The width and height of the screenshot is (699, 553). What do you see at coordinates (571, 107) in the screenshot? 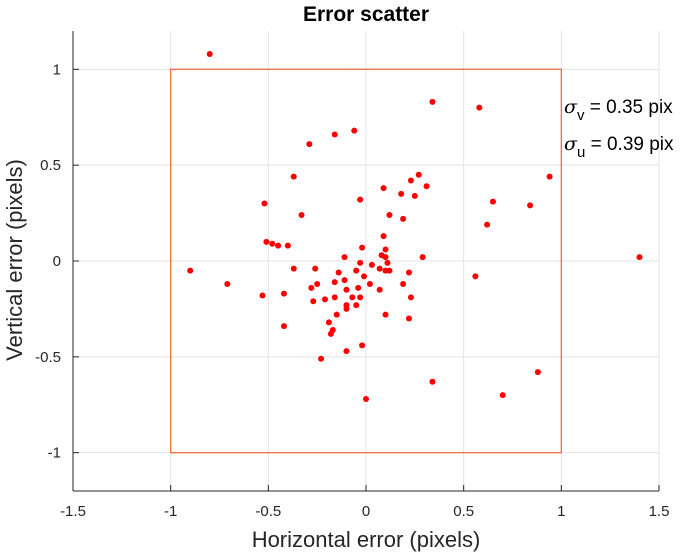
I see `sigma-v-symbol: σ` at bounding box center [571, 107].